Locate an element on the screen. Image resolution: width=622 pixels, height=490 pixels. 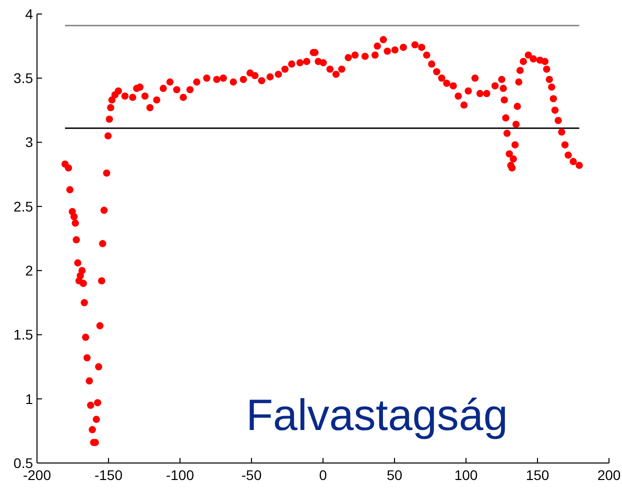
x-tick-label: -50 is located at coordinates (251, 475).